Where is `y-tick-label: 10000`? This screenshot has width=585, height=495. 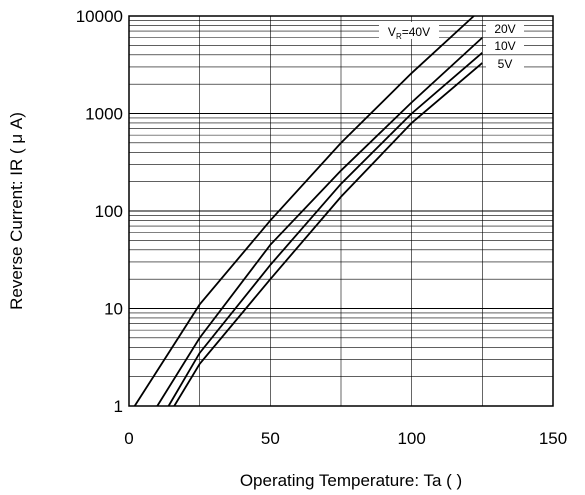 y-tick-label: 10000 is located at coordinates (99, 16).